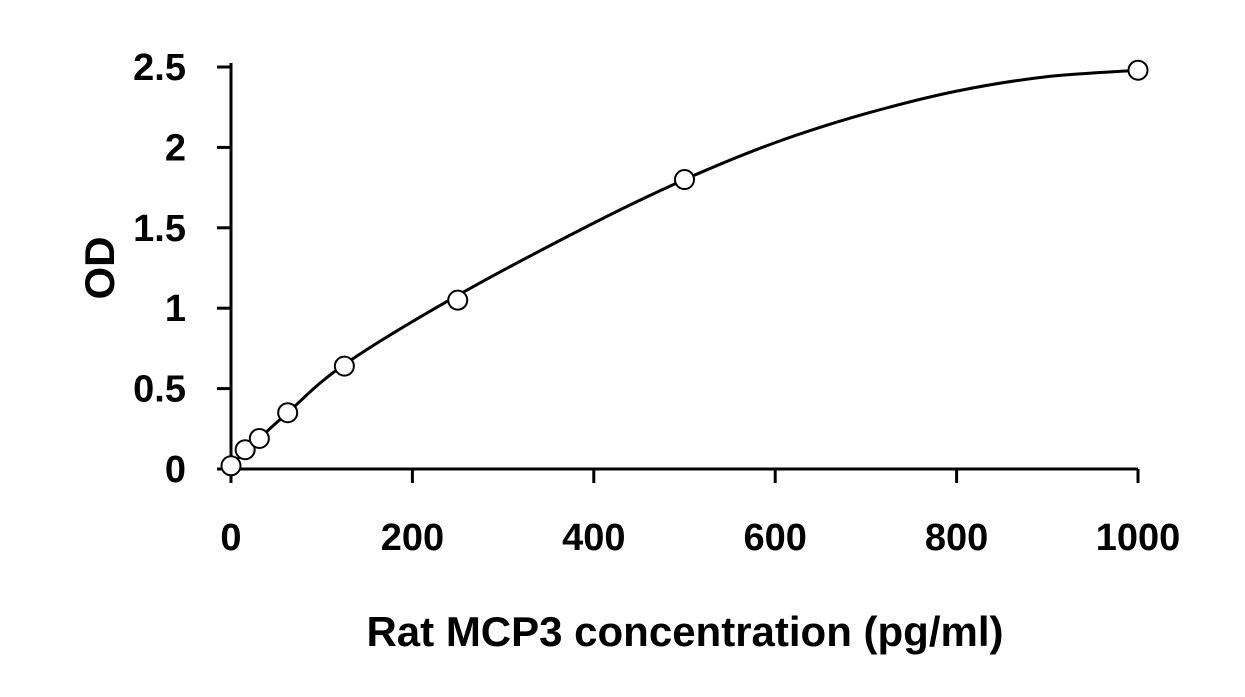  What do you see at coordinates (684, 631) in the screenshot?
I see `x-axis-title: Rat MCP3 concentration (pg/ml)` at bounding box center [684, 631].